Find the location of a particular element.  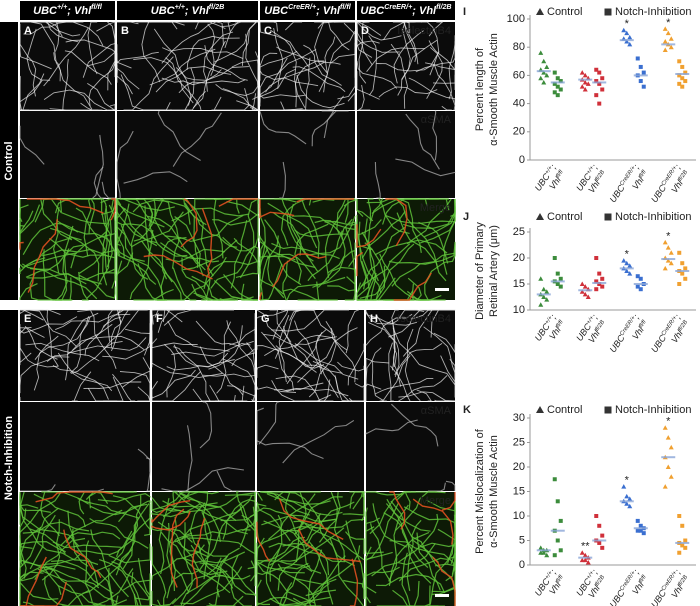

y-tick-label: 80 is located at coordinates (519, 47).